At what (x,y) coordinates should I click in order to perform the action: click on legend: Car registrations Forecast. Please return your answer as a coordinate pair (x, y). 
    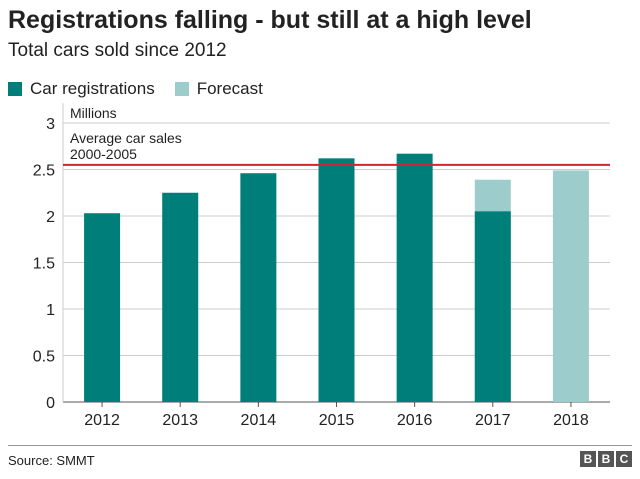
    Looking at the image, I should click on (135, 89).